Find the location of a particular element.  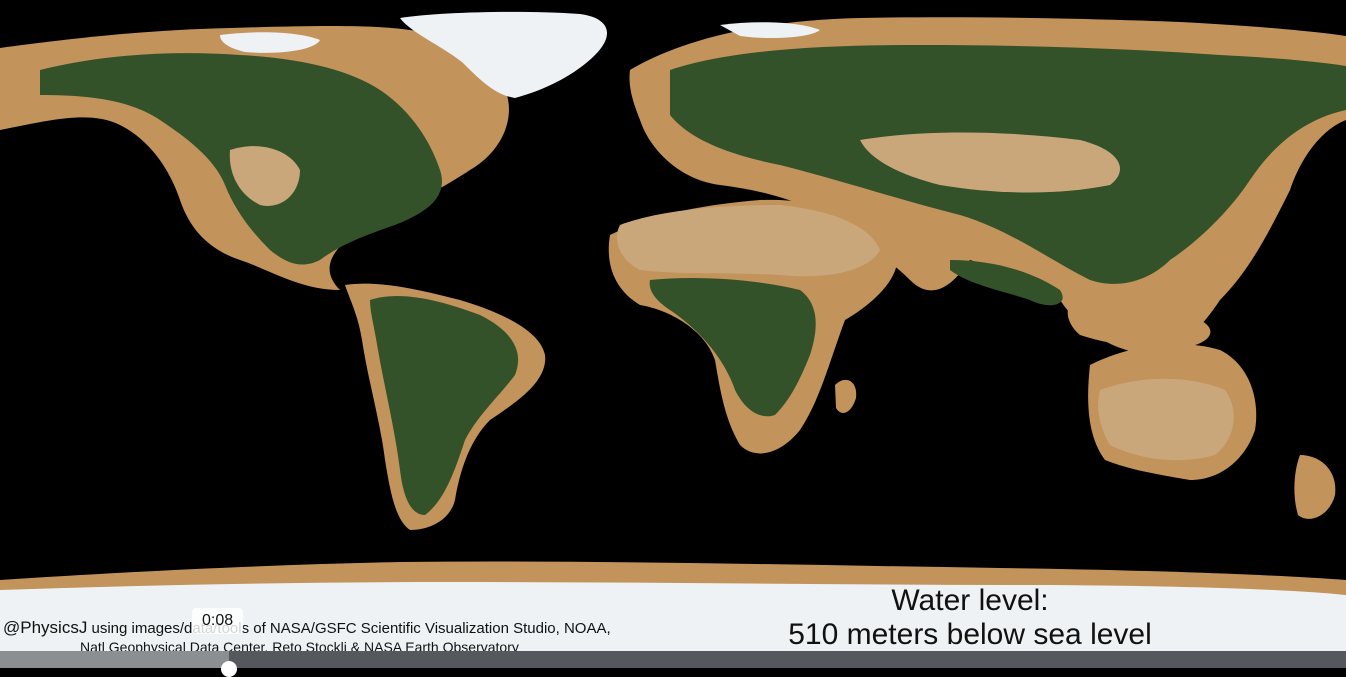

credit-handle: @PhysicsJ is located at coordinates (45, 627).